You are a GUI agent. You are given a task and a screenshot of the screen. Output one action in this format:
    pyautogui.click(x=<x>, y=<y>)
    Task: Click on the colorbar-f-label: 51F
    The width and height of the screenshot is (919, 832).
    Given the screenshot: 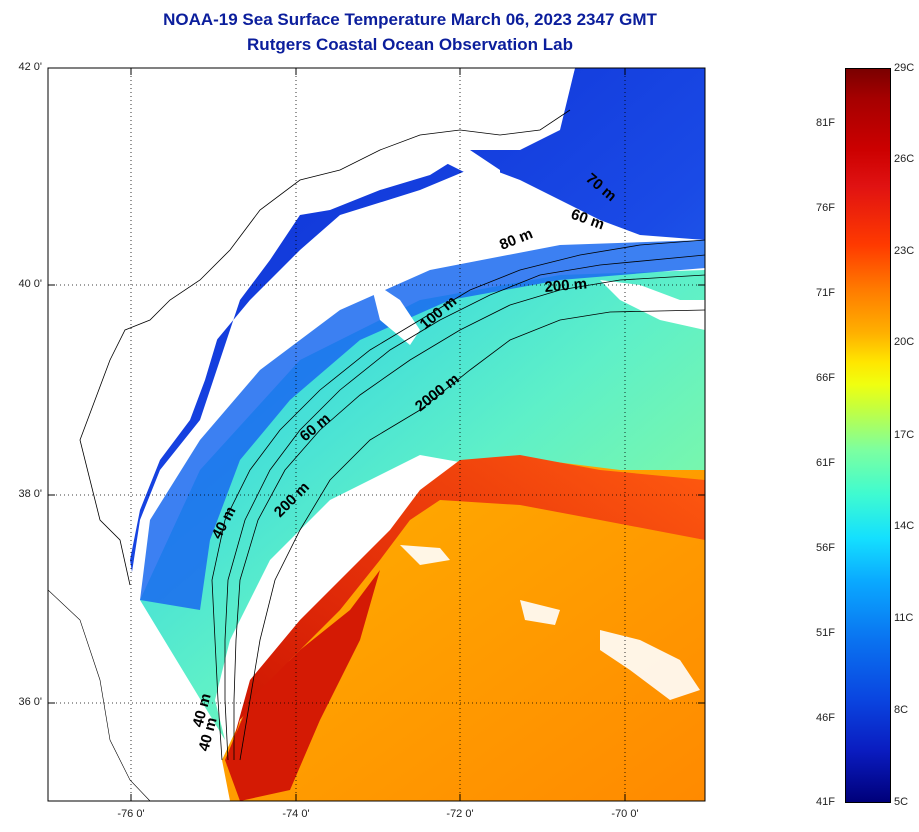 What is the action you would take?
    pyautogui.click(x=825, y=633)
    